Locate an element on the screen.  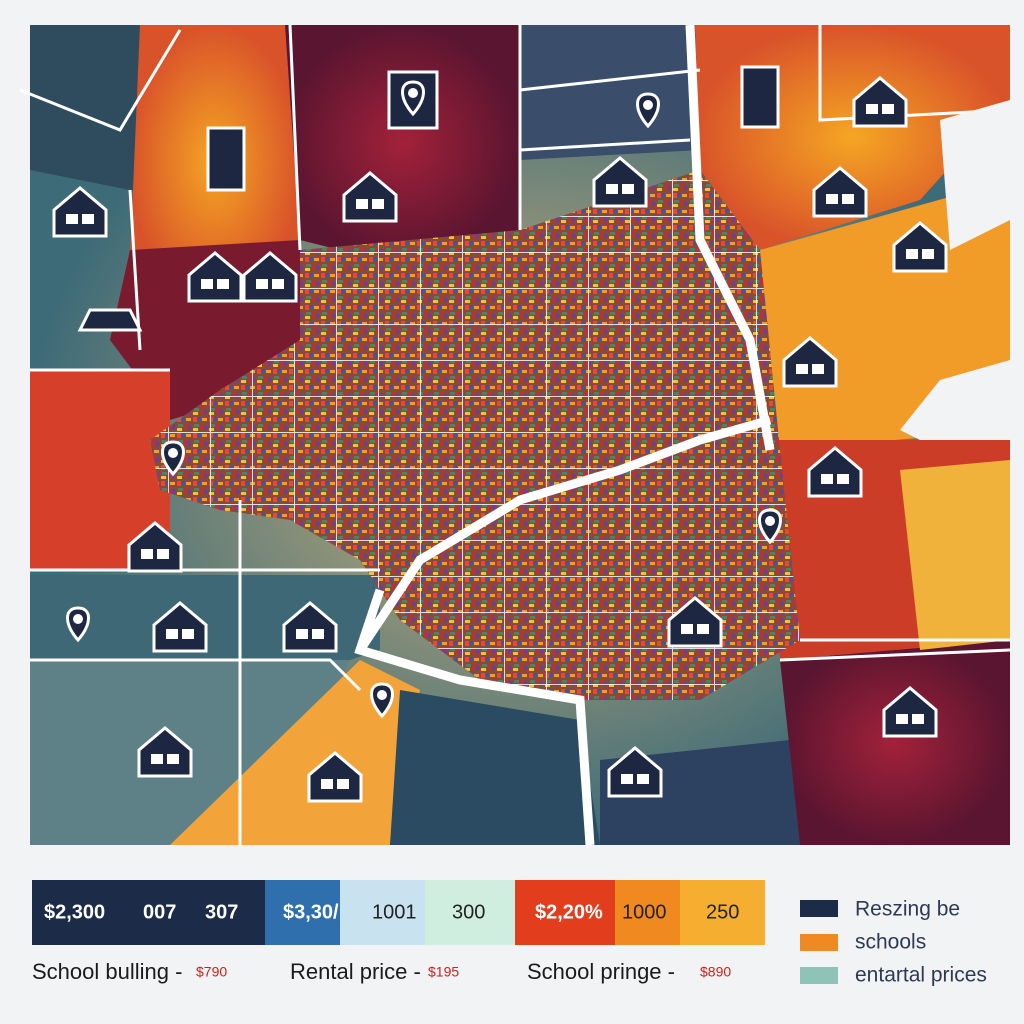
caption-label: School bulling - is located at coordinates (107, 971).